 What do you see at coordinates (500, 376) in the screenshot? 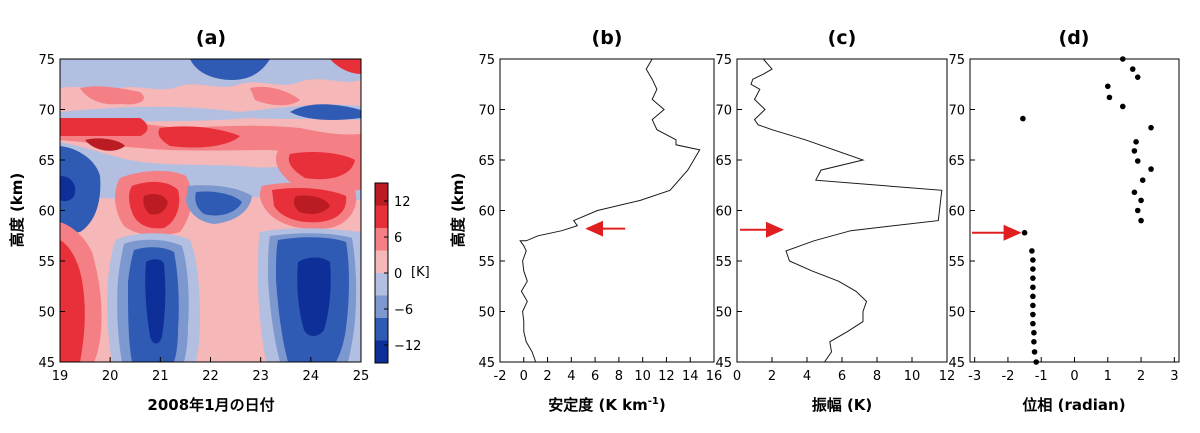
I see `x-tick-label: -2` at bounding box center [500, 376].